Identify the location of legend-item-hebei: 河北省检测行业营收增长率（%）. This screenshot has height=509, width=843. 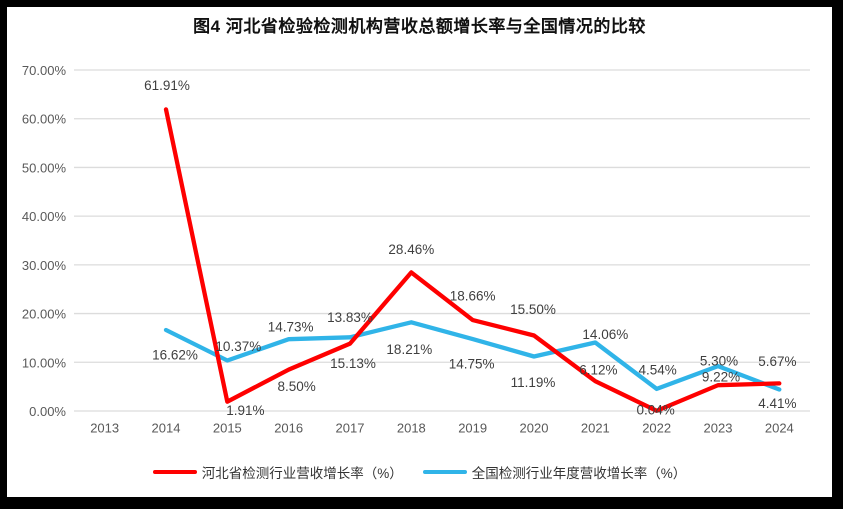
(277, 472).